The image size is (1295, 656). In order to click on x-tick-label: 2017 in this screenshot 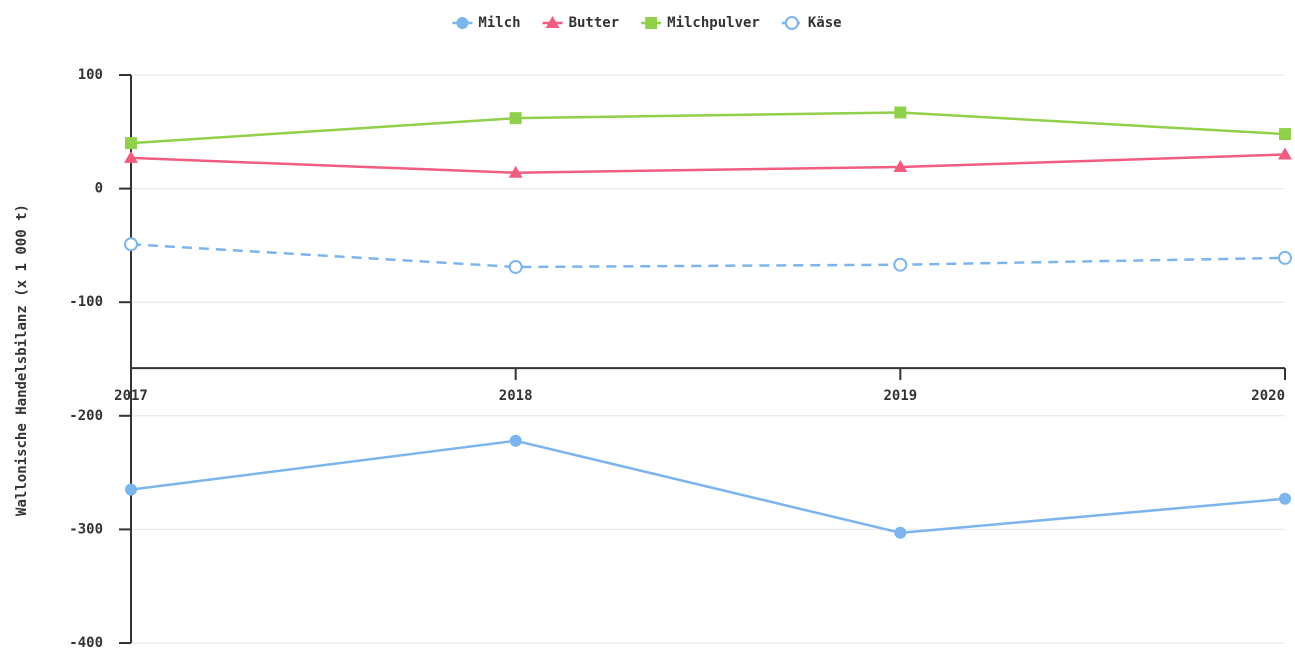, I will do `click(131, 396)`.